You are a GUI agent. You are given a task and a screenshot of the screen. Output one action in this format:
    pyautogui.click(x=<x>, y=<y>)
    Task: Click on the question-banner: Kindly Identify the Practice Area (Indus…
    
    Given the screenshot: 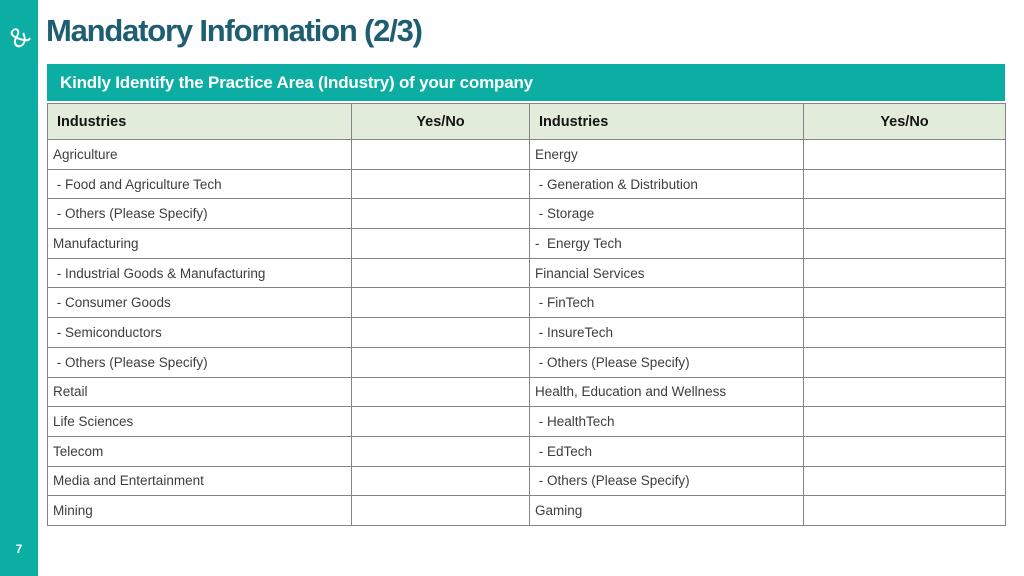 What is the action you would take?
    pyautogui.click(x=526, y=82)
    